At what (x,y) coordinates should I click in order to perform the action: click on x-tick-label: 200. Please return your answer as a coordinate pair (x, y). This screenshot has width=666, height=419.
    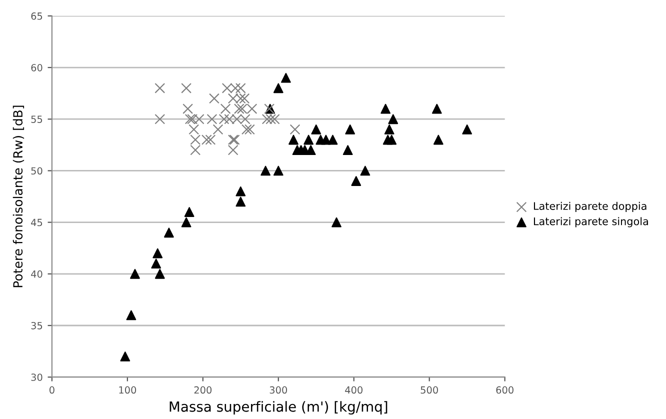
    Looking at the image, I should click on (203, 390).